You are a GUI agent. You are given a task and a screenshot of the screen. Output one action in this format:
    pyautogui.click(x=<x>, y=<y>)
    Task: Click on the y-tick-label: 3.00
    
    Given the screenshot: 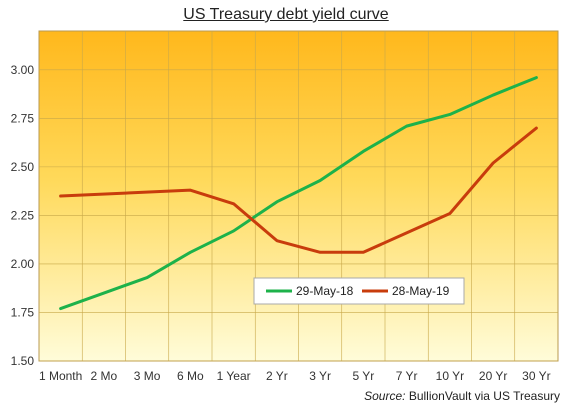 What is the action you would take?
    pyautogui.click(x=23, y=70)
    